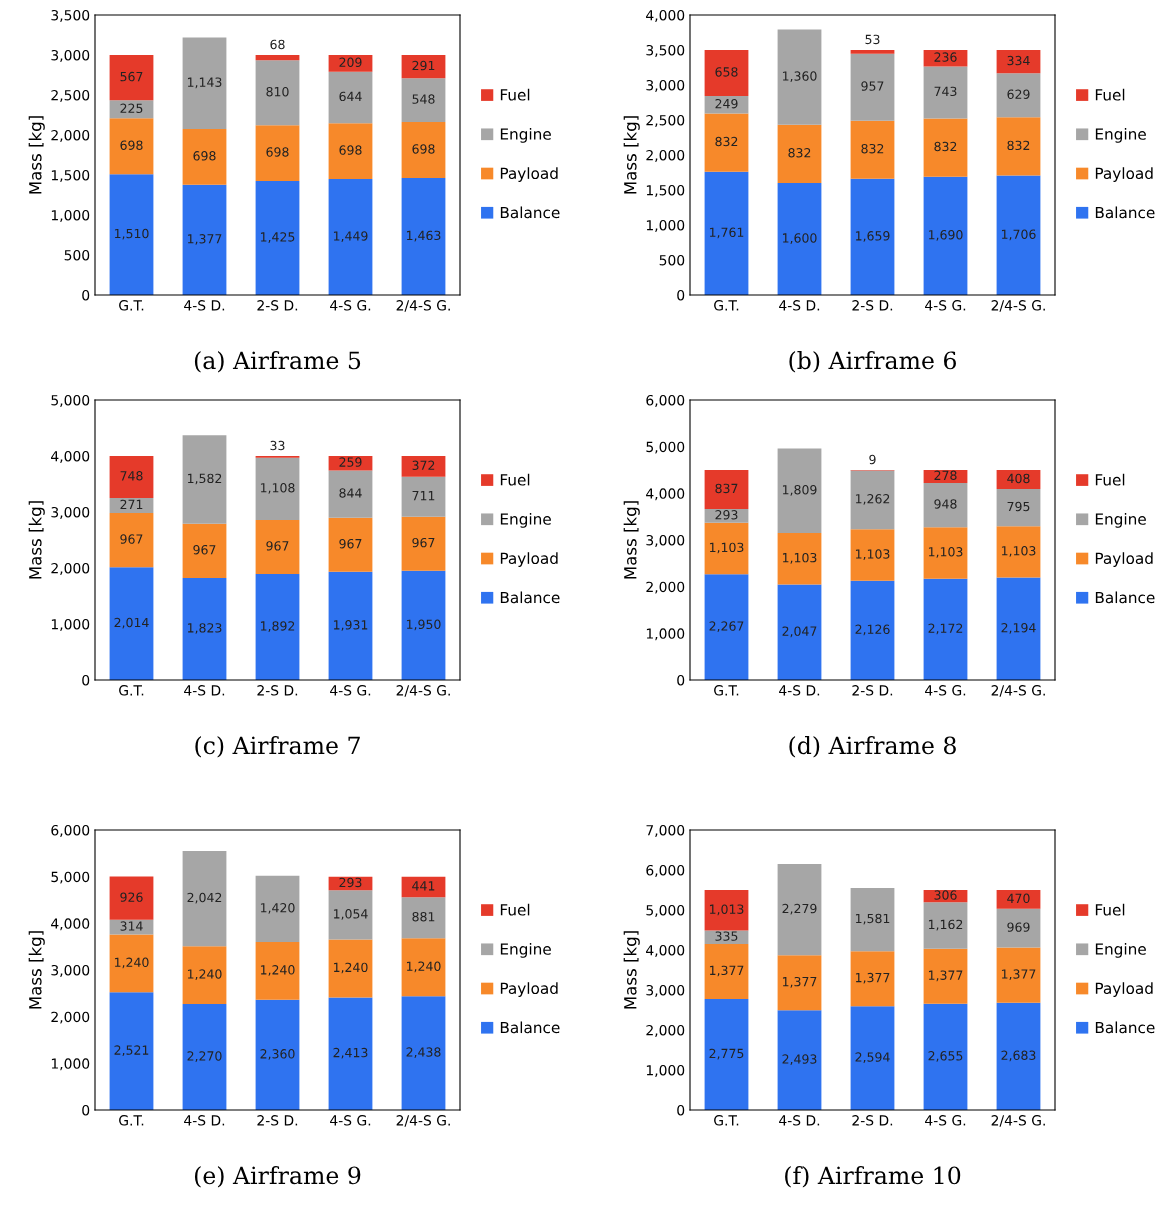 The width and height of the screenshot is (1157, 1206). What do you see at coordinates (423, 465) in the screenshot?
I see `data-label: 372` at bounding box center [423, 465].